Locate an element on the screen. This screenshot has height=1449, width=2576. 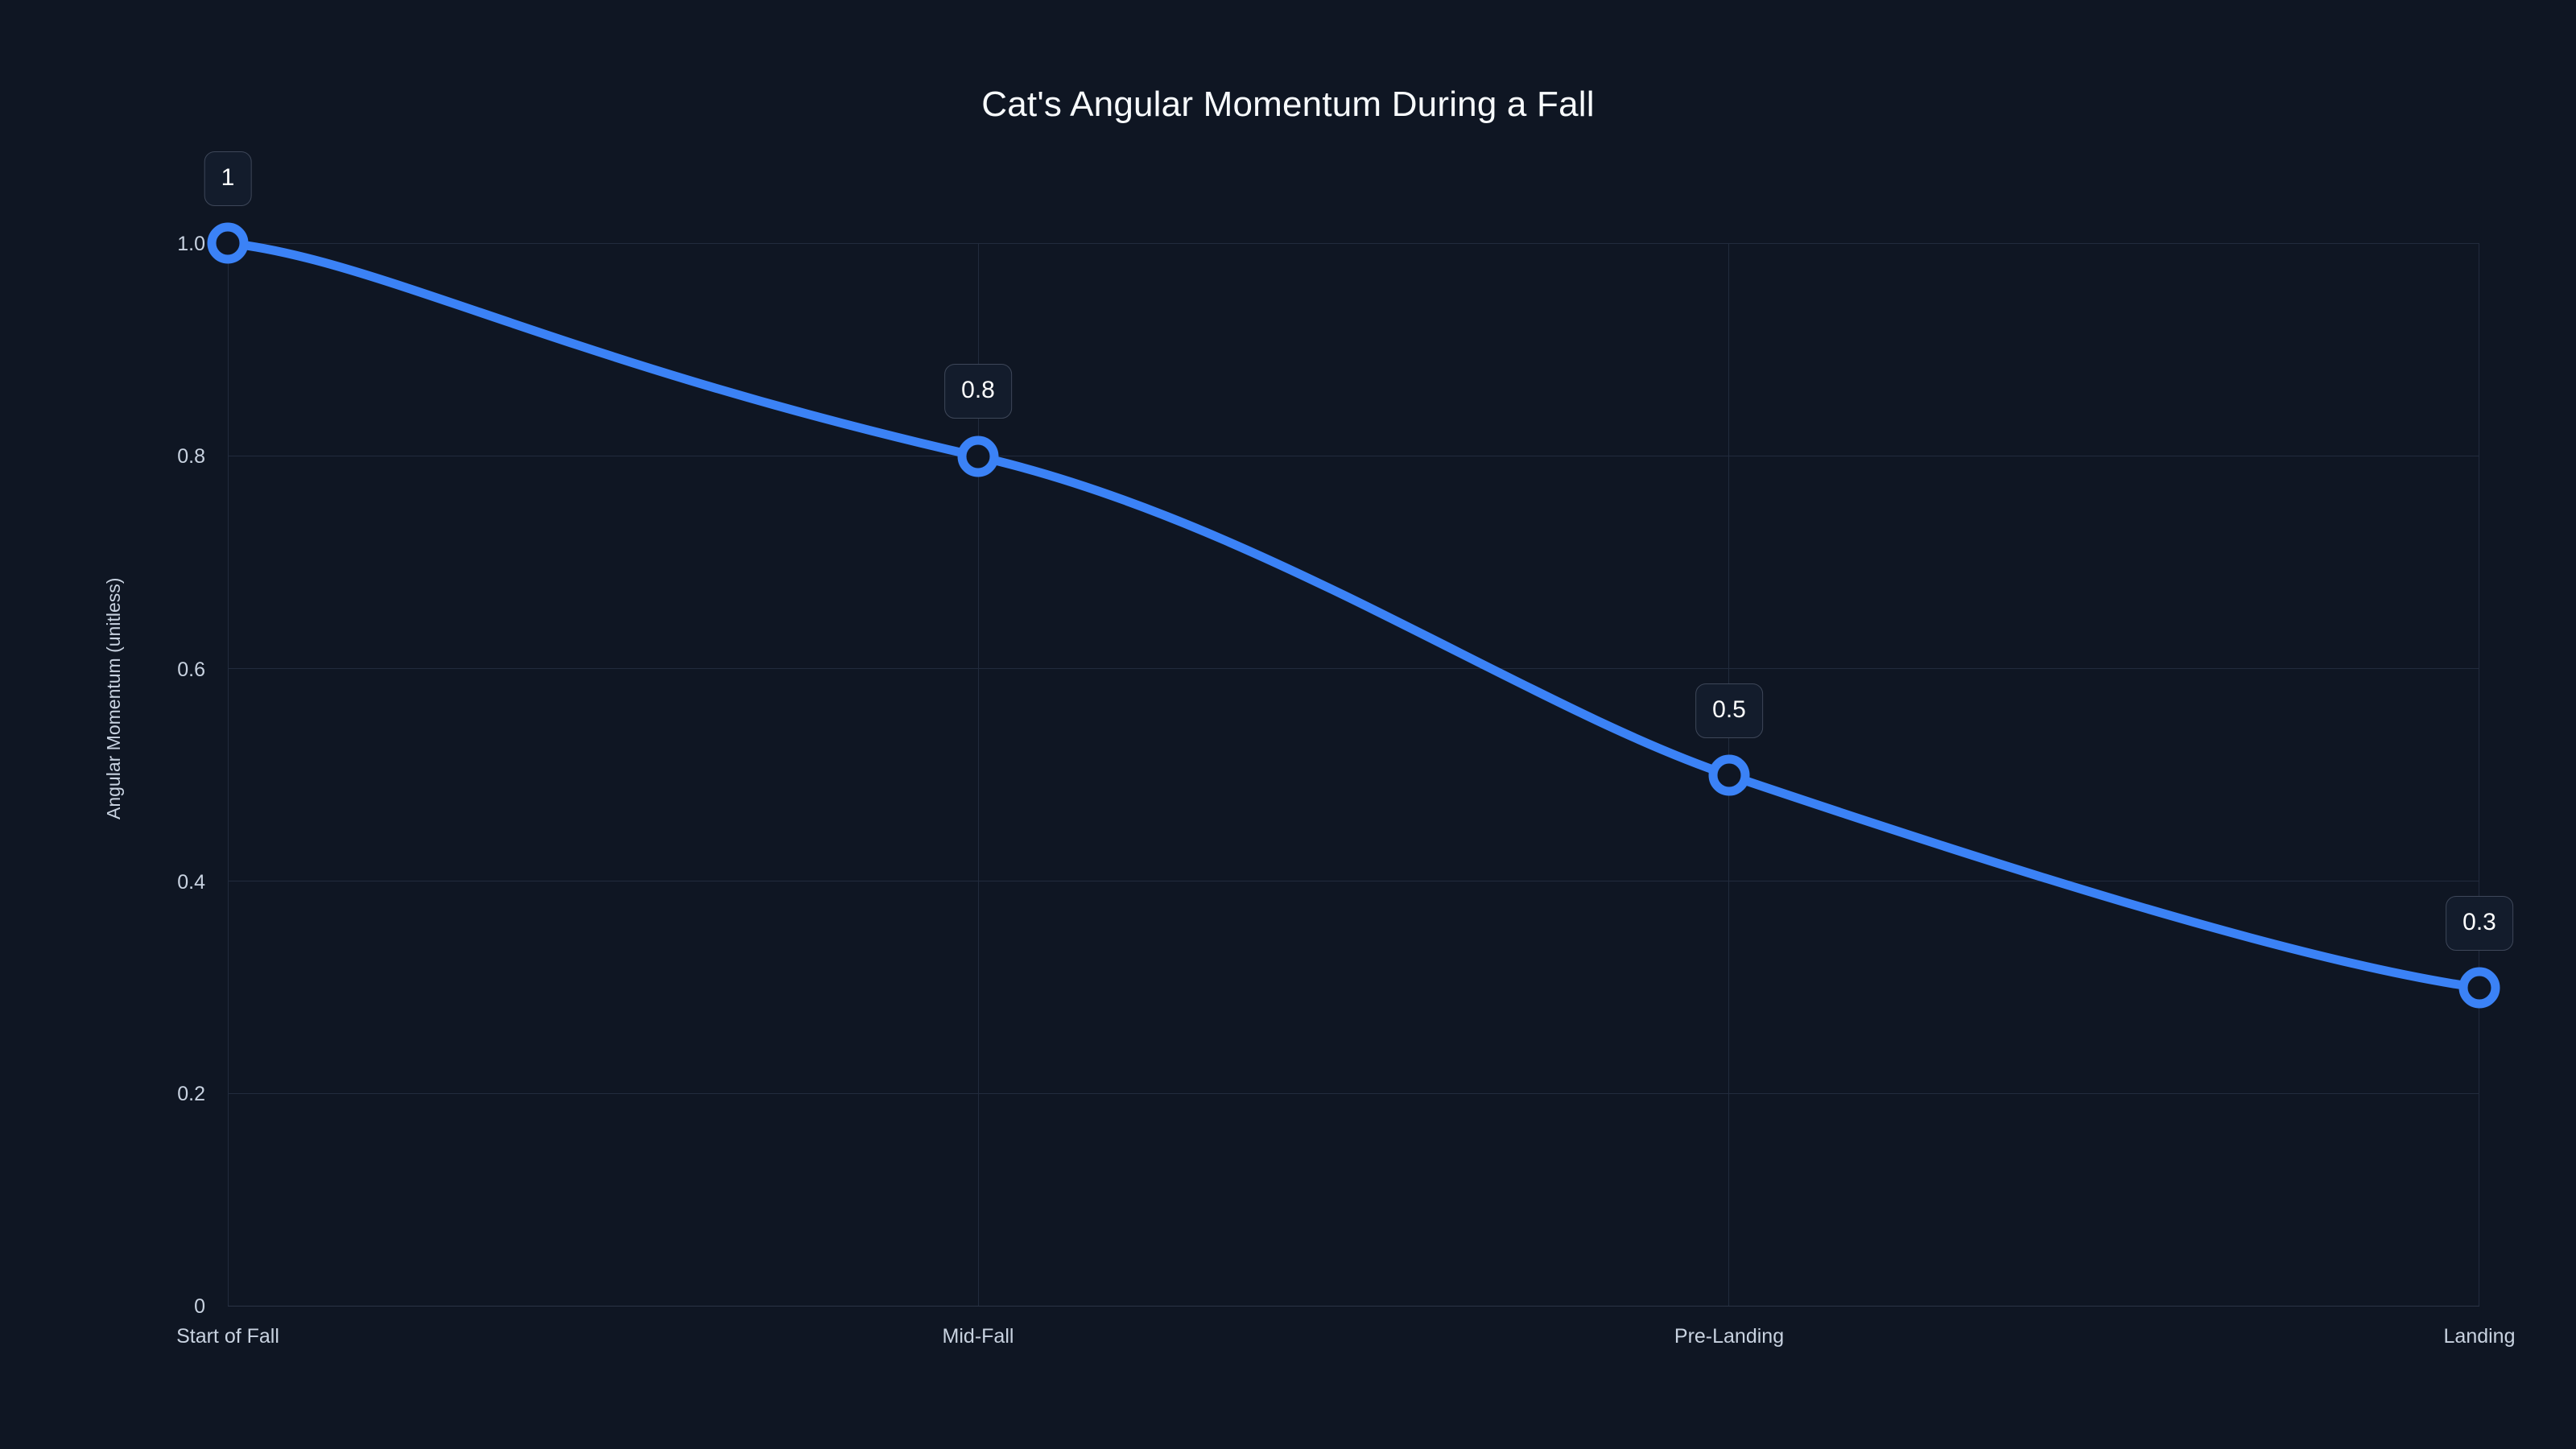
y-axis-tick-label: 0.6 is located at coordinates (191, 669).